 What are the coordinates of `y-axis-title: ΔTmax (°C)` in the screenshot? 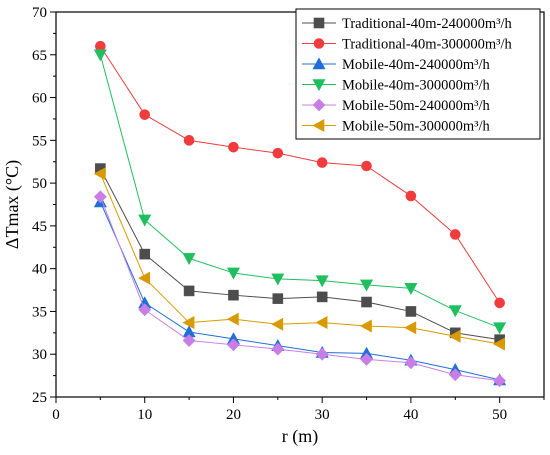 It's located at (12, 204).